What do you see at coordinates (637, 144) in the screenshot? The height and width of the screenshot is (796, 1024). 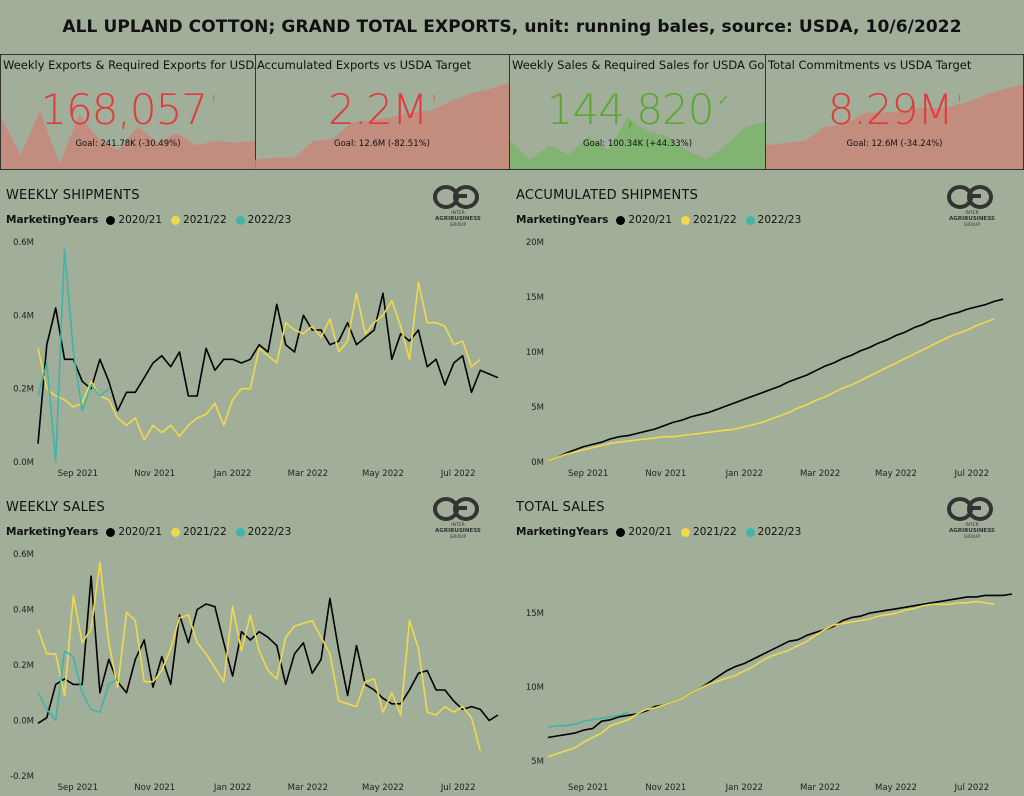 I see `kpi-goal: Goal: 100.34K (+44.33%)` at bounding box center [637, 144].